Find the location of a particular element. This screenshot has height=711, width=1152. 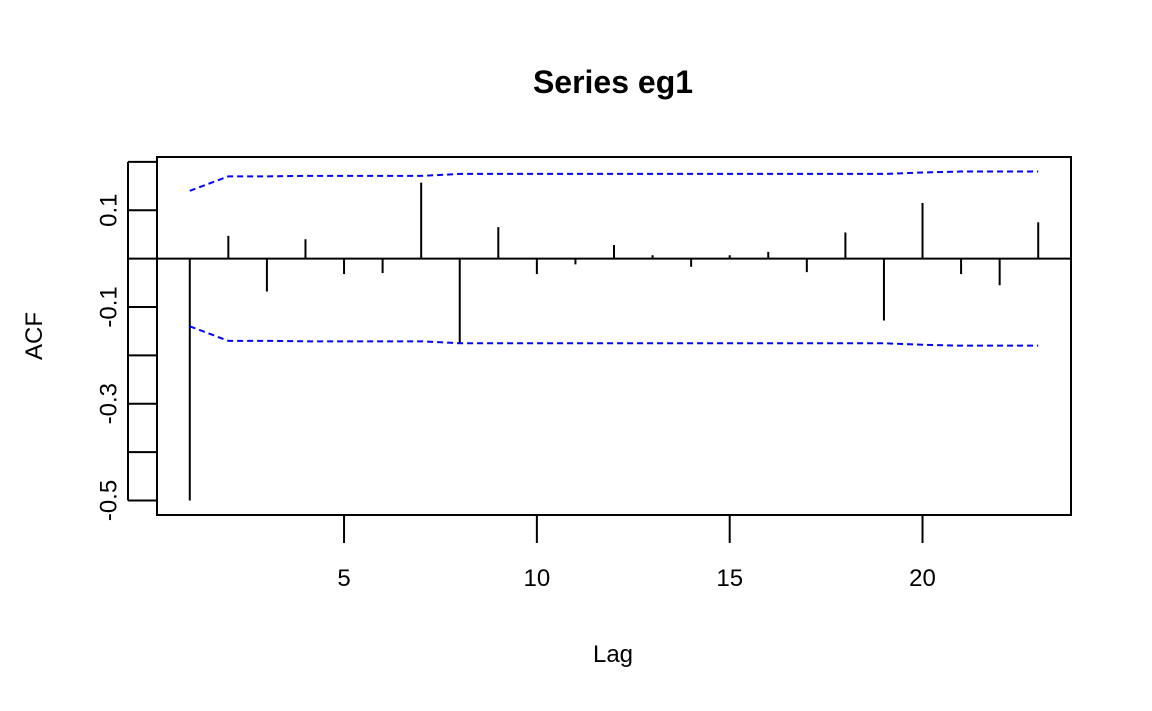

y-axis-label: ACF is located at coordinates (34, 336).